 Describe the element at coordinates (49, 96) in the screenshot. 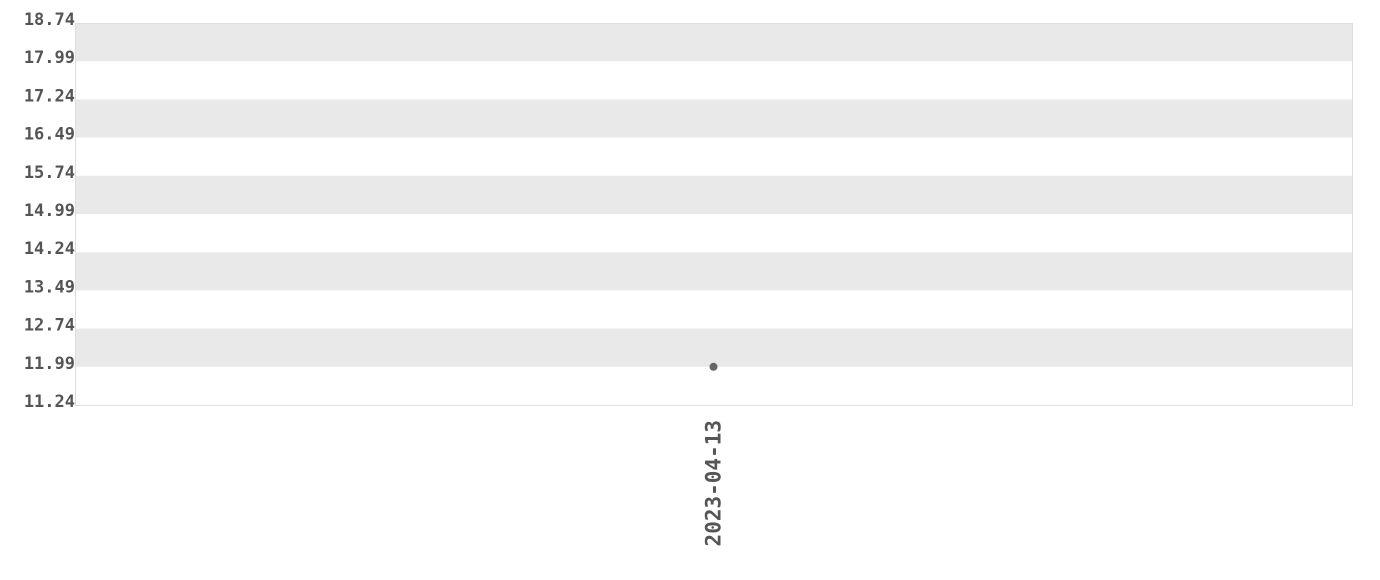

I see `y-tick-label: 17.24` at that location.